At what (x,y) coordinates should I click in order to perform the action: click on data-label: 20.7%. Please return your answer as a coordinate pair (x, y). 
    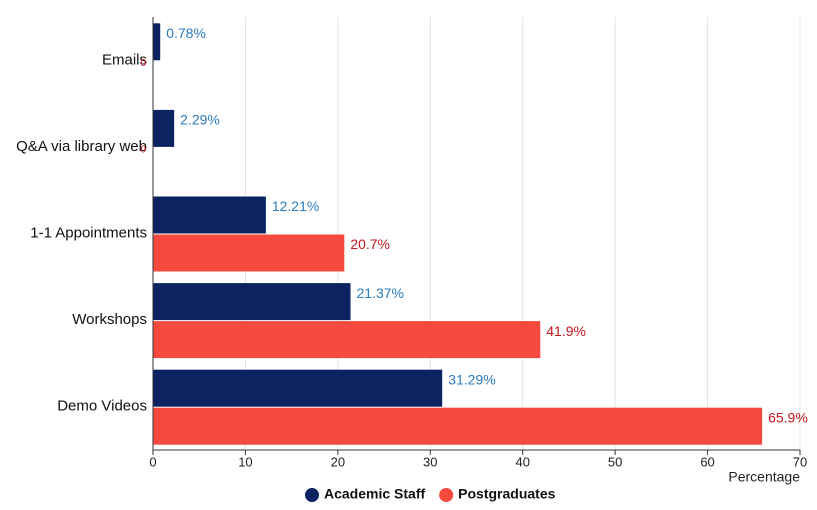
    Looking at the image, I should click on (370, 244).